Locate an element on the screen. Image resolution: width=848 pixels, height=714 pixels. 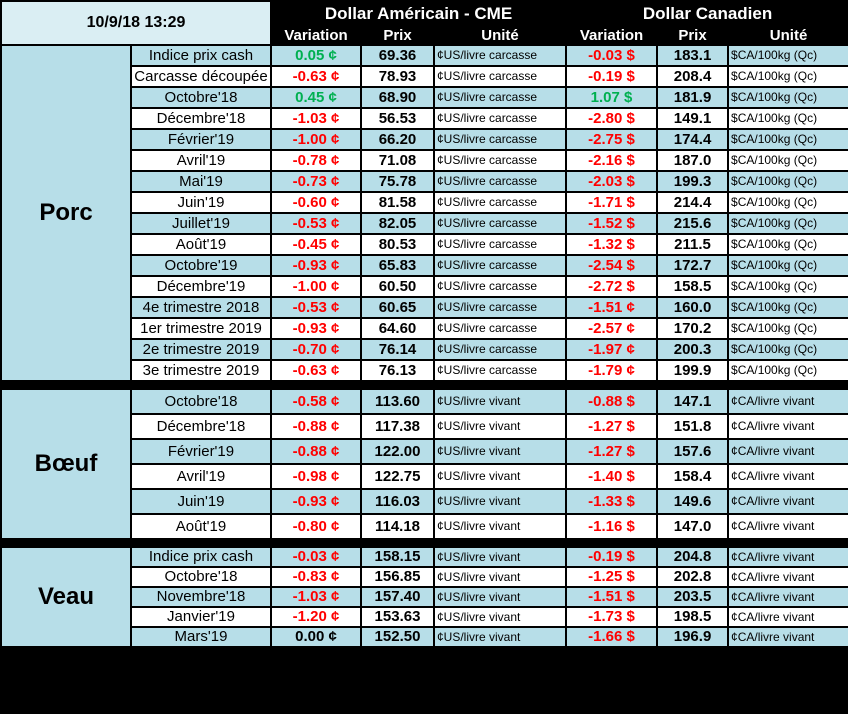
ca-price-value: 149.1 is located at coordinates (693, 118).